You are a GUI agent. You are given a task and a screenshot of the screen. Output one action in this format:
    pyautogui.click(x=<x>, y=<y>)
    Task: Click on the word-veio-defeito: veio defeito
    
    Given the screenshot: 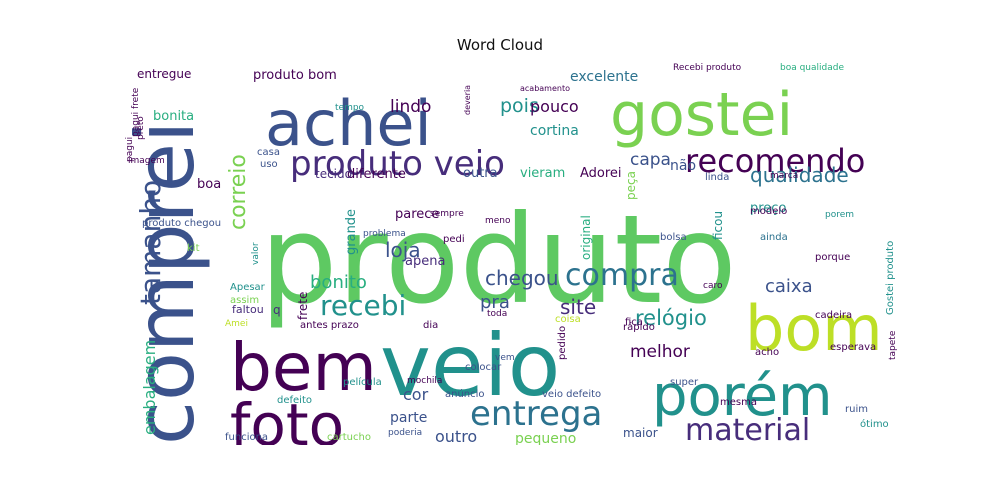 What is the action you would take?
    pyautogui.click(x=571, y=394)
    